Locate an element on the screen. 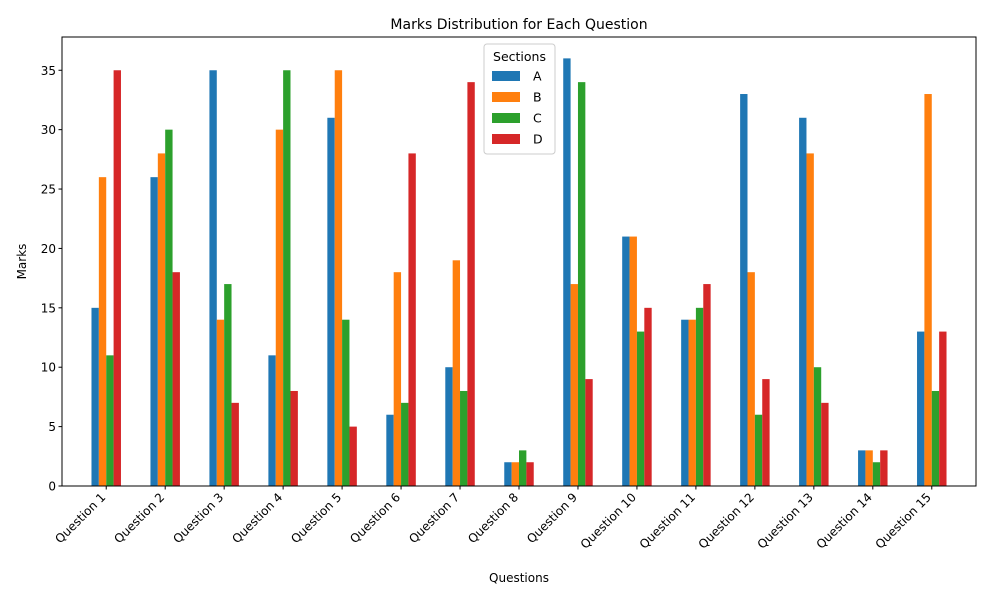  bar-b-q3 is located at coordinates (220, 402).